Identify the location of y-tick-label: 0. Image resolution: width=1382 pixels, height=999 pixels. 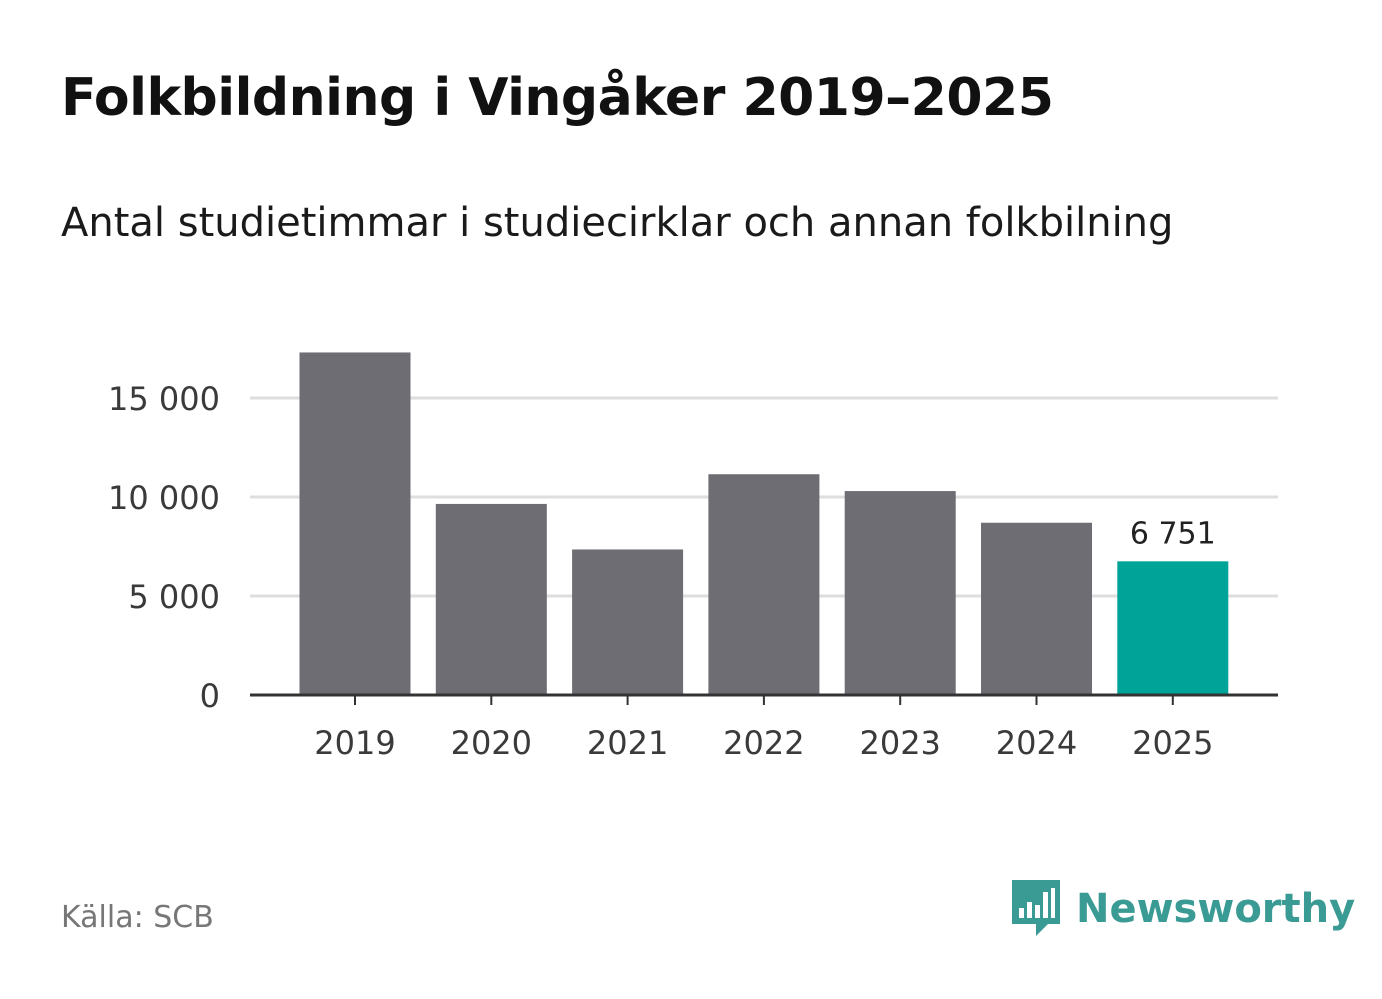
(210, 696).